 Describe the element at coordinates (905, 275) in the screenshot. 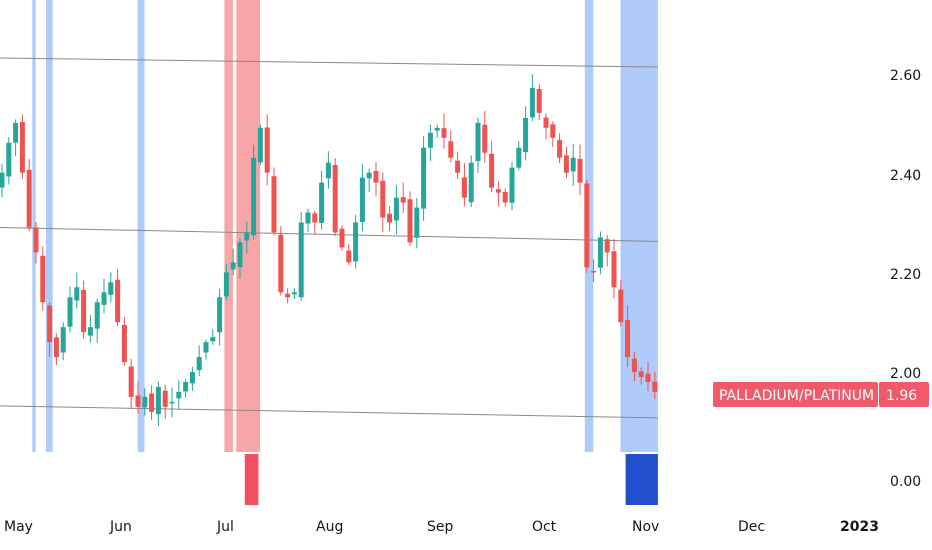

I see `y-tick-label: 2.20` at that location.